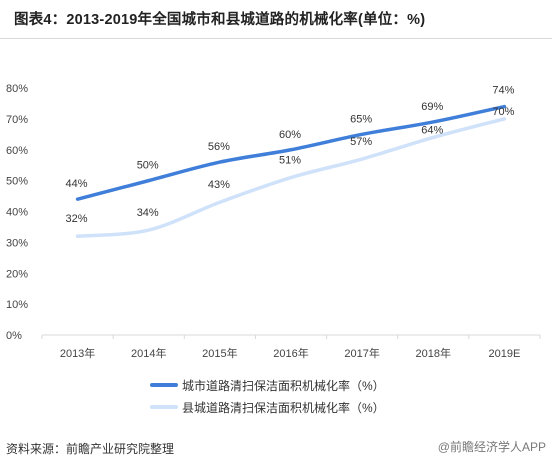 Image resolution: width=552 pixels, height=469 pixels. I want to click on x-tick-label: 2017年, so click(361, 353).